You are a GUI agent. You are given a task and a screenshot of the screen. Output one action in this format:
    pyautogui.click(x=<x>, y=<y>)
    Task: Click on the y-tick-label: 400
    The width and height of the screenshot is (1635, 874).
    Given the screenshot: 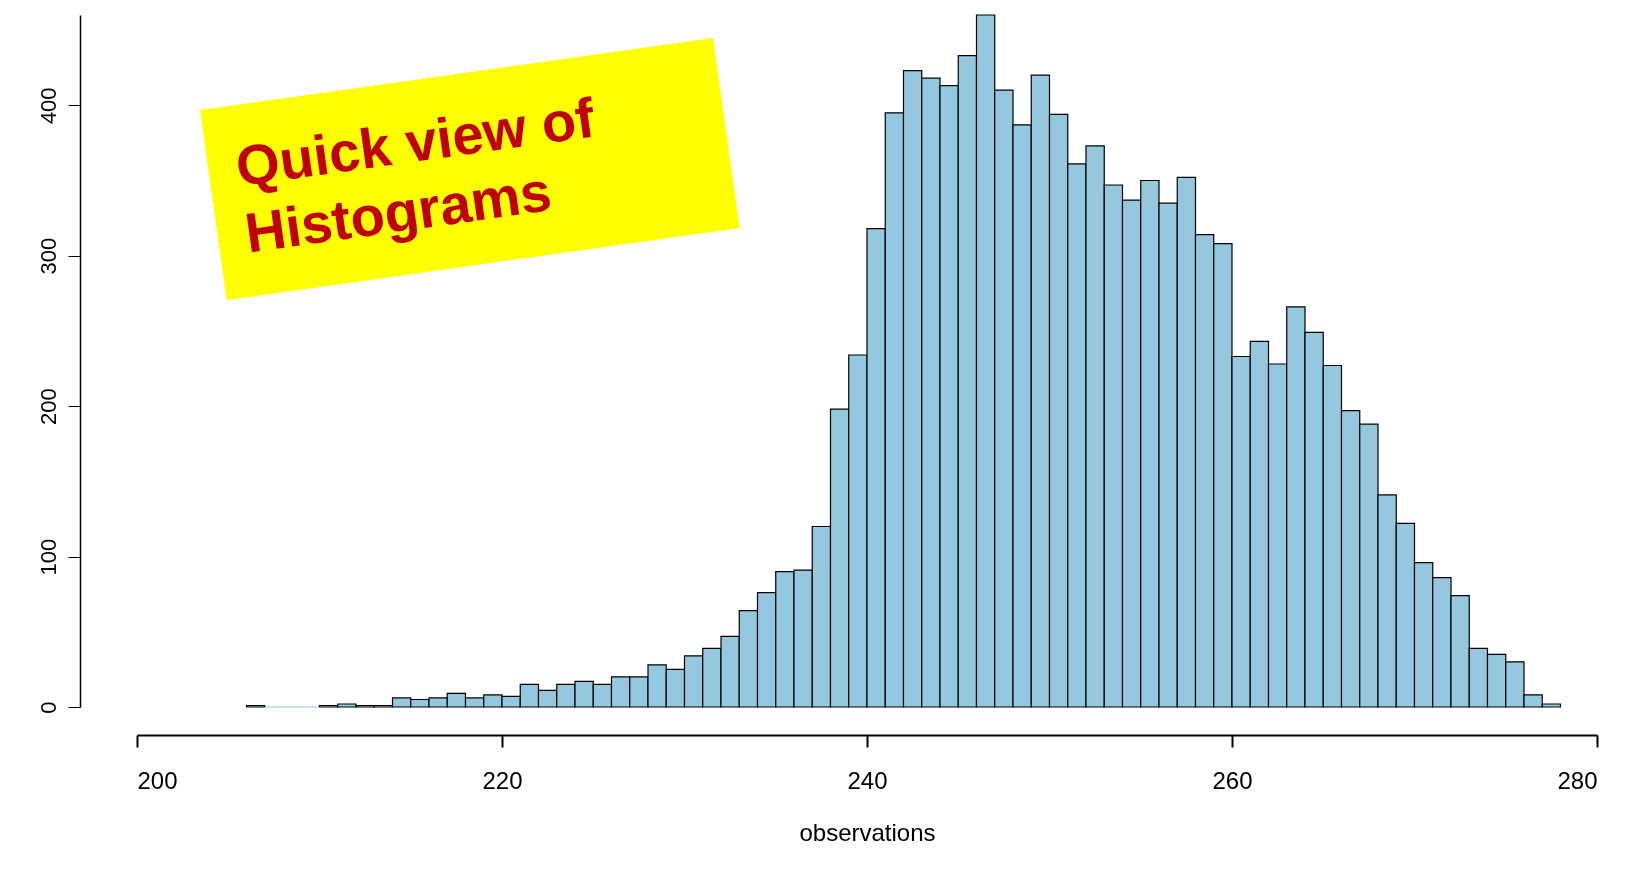 What is the action you would take?
    pyautogui.click(x=48, y=106)
    